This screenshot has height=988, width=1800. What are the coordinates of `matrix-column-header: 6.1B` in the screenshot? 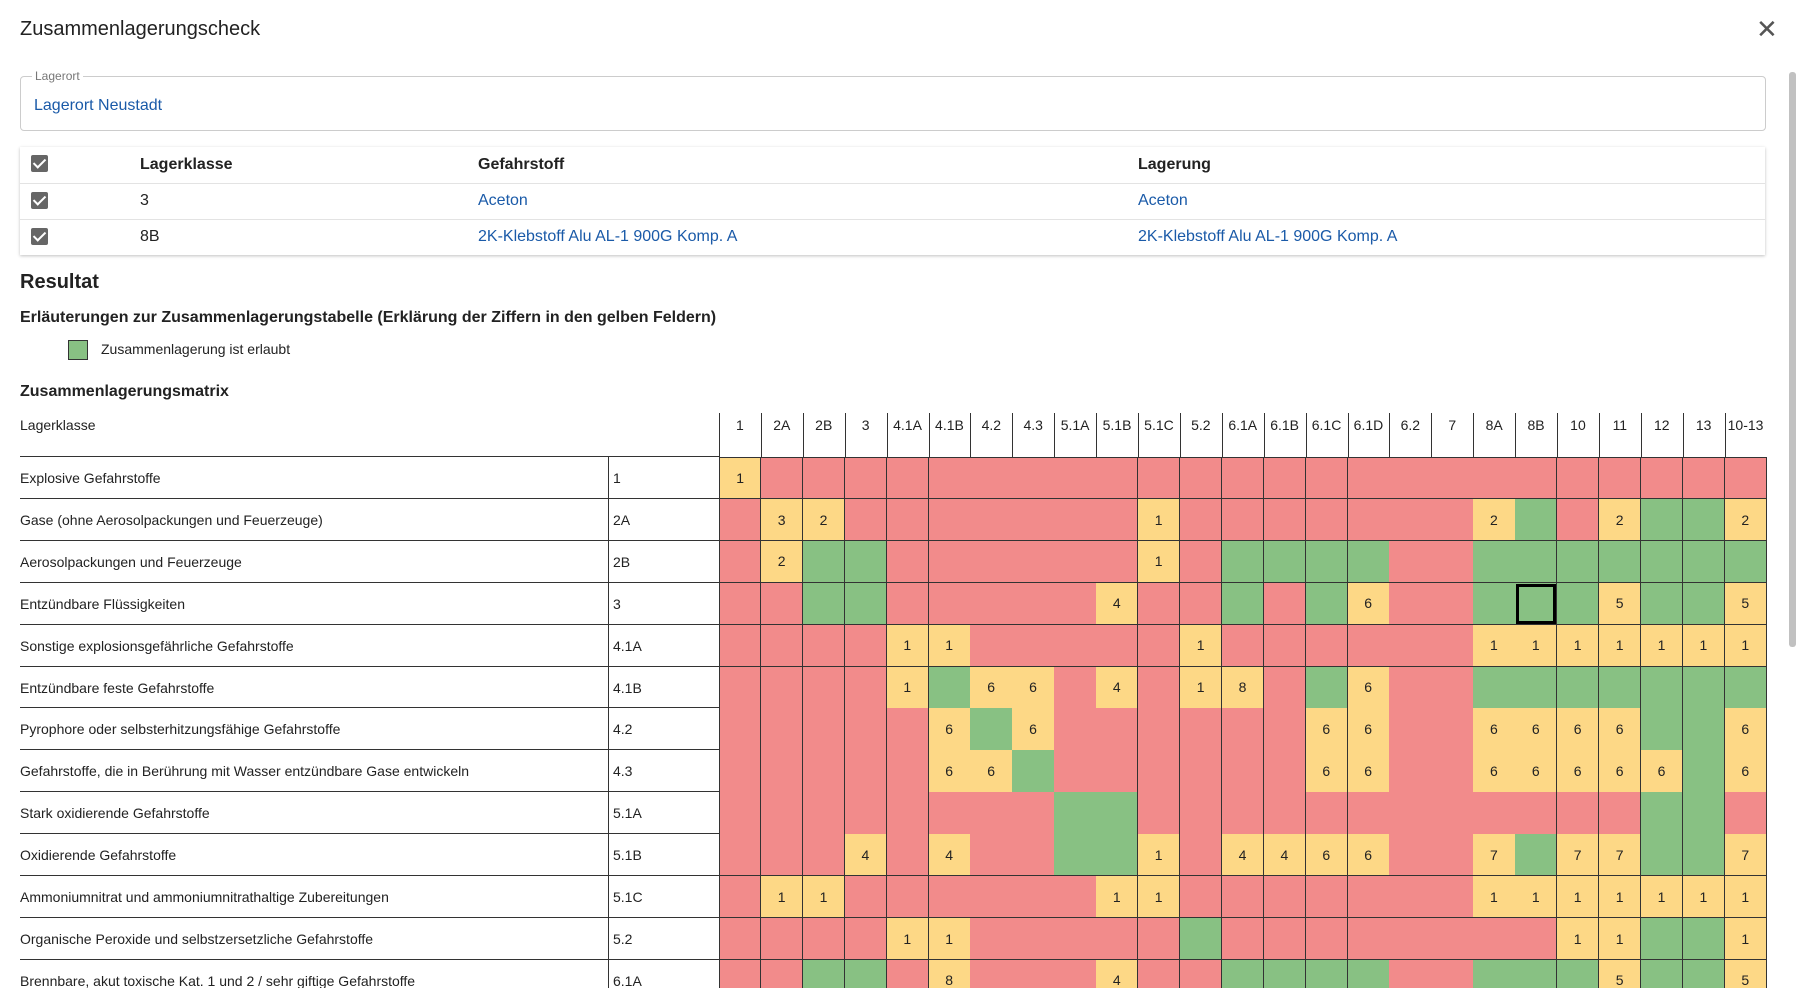 It's located at (1285, 425).